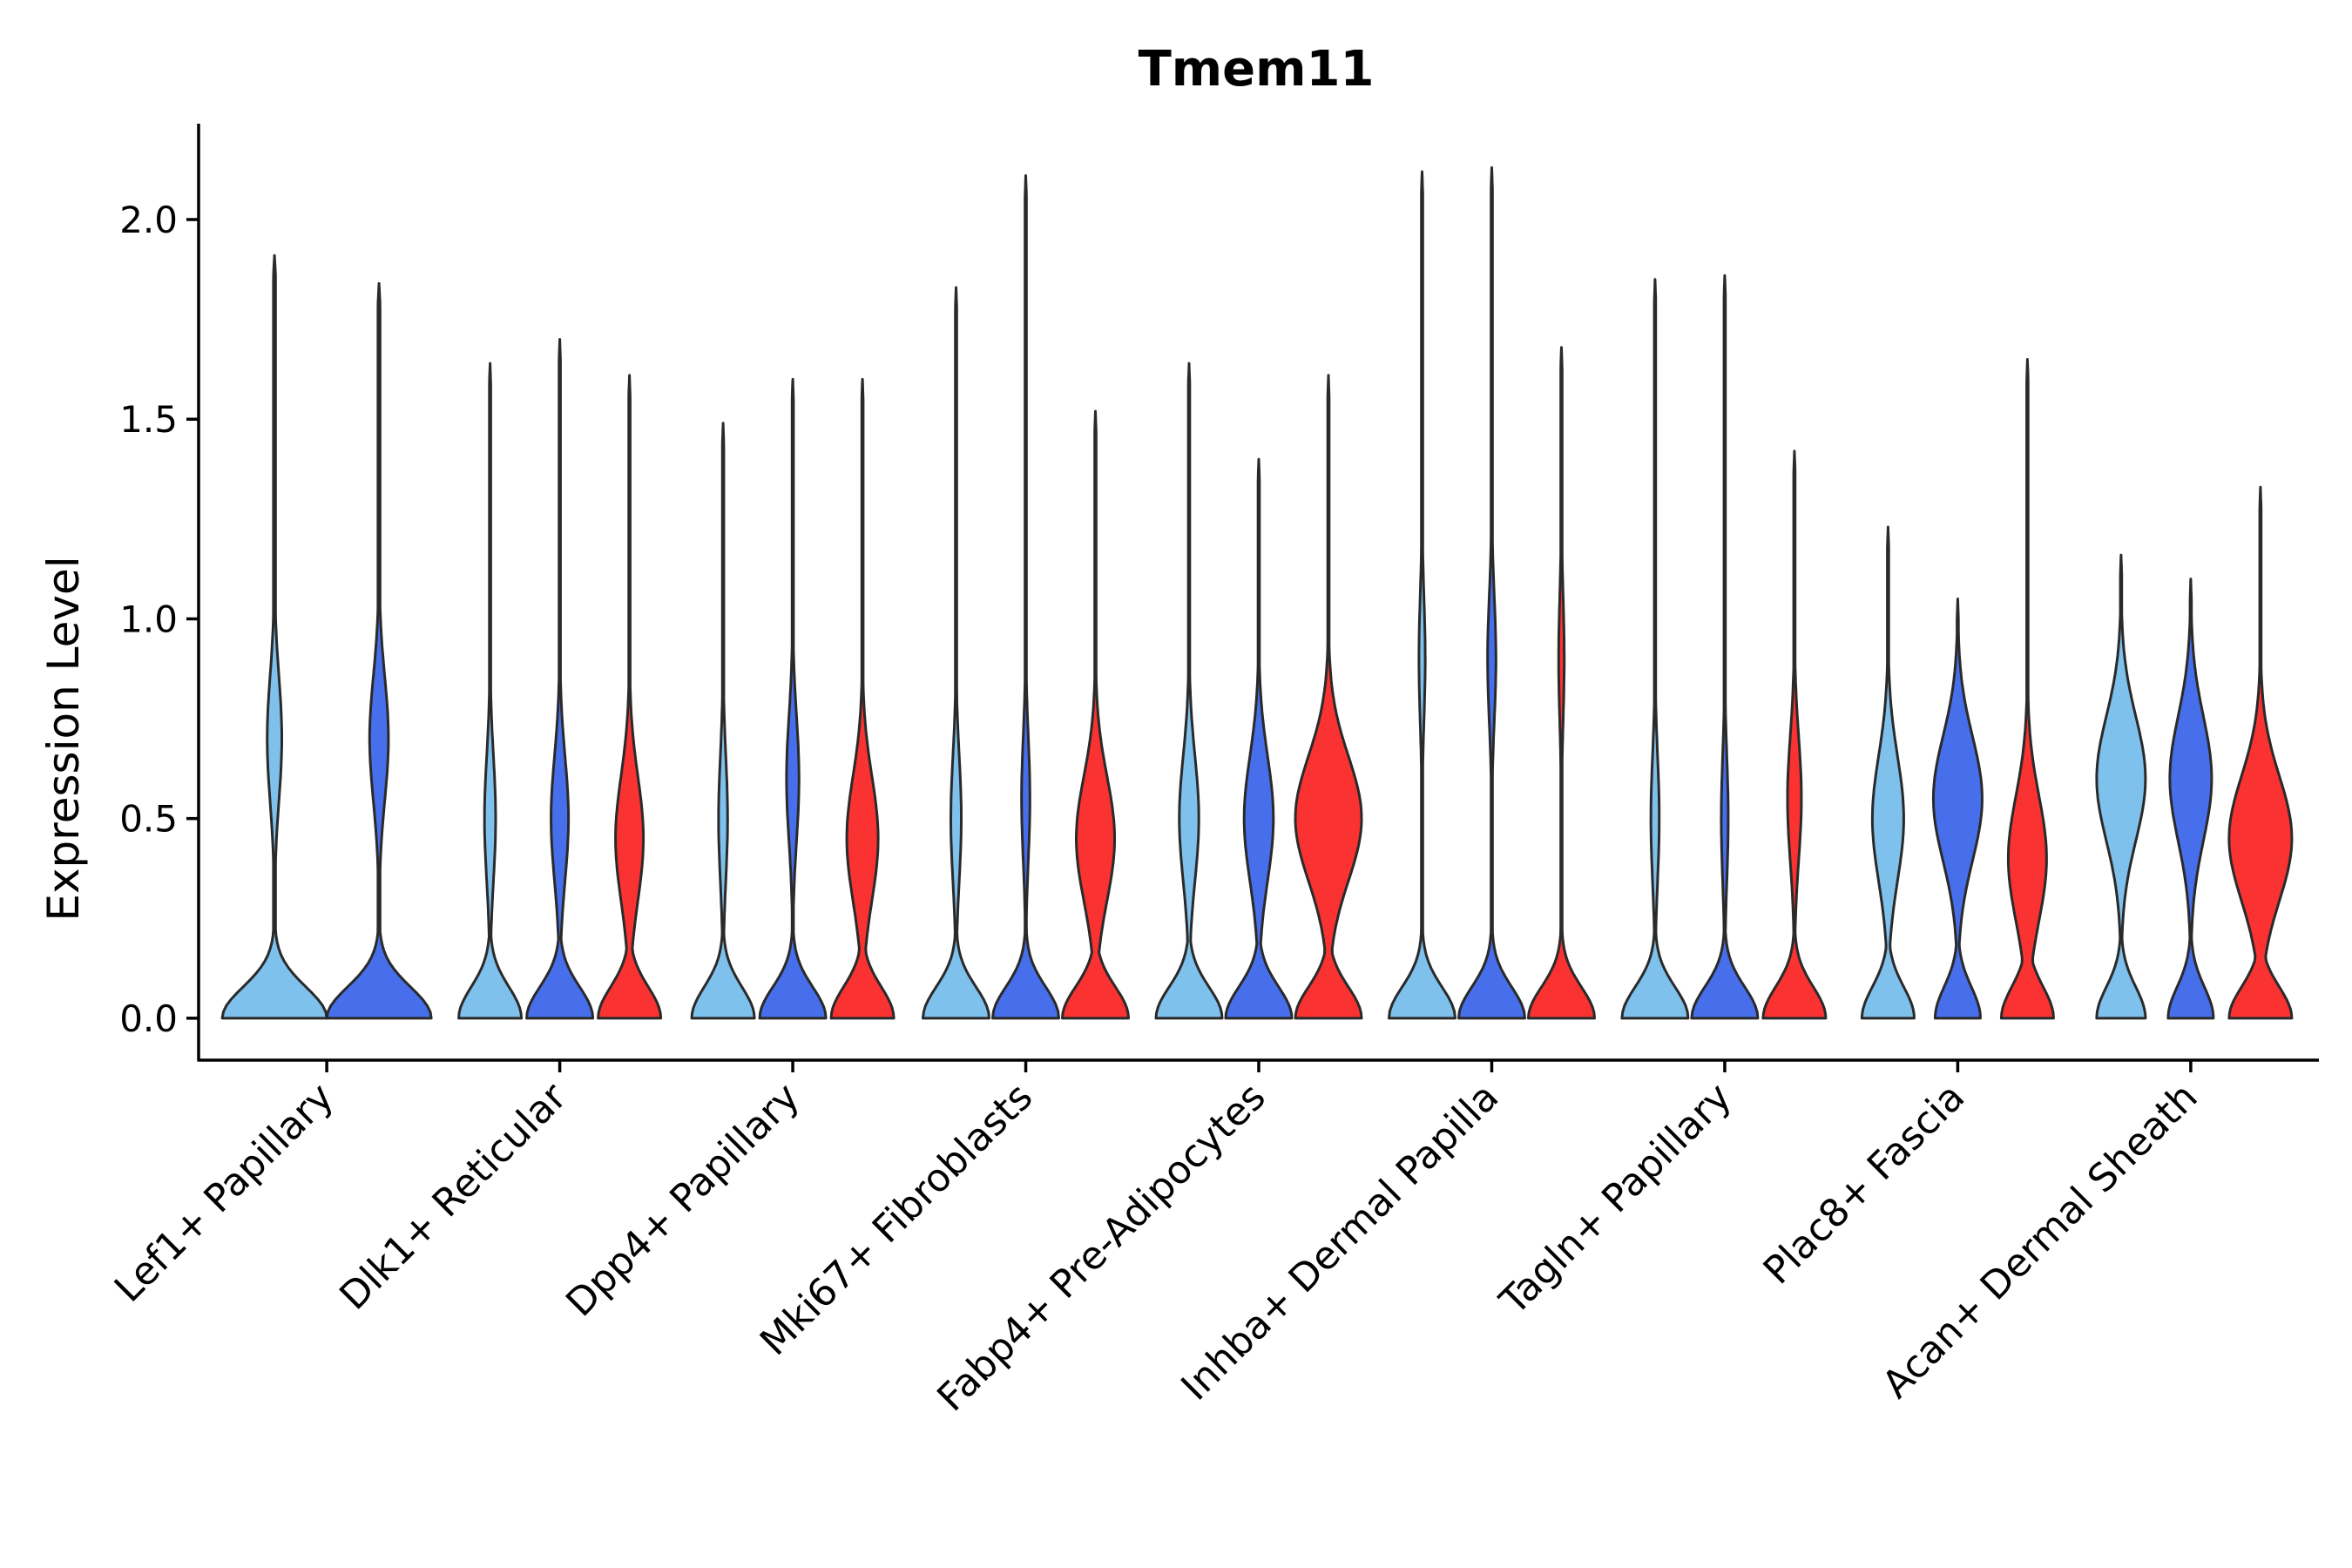  Describe the element at coordinates (1615, 1199) in the screenshot. I see `x-tick-label: Tagln+ Papillary` at that location.